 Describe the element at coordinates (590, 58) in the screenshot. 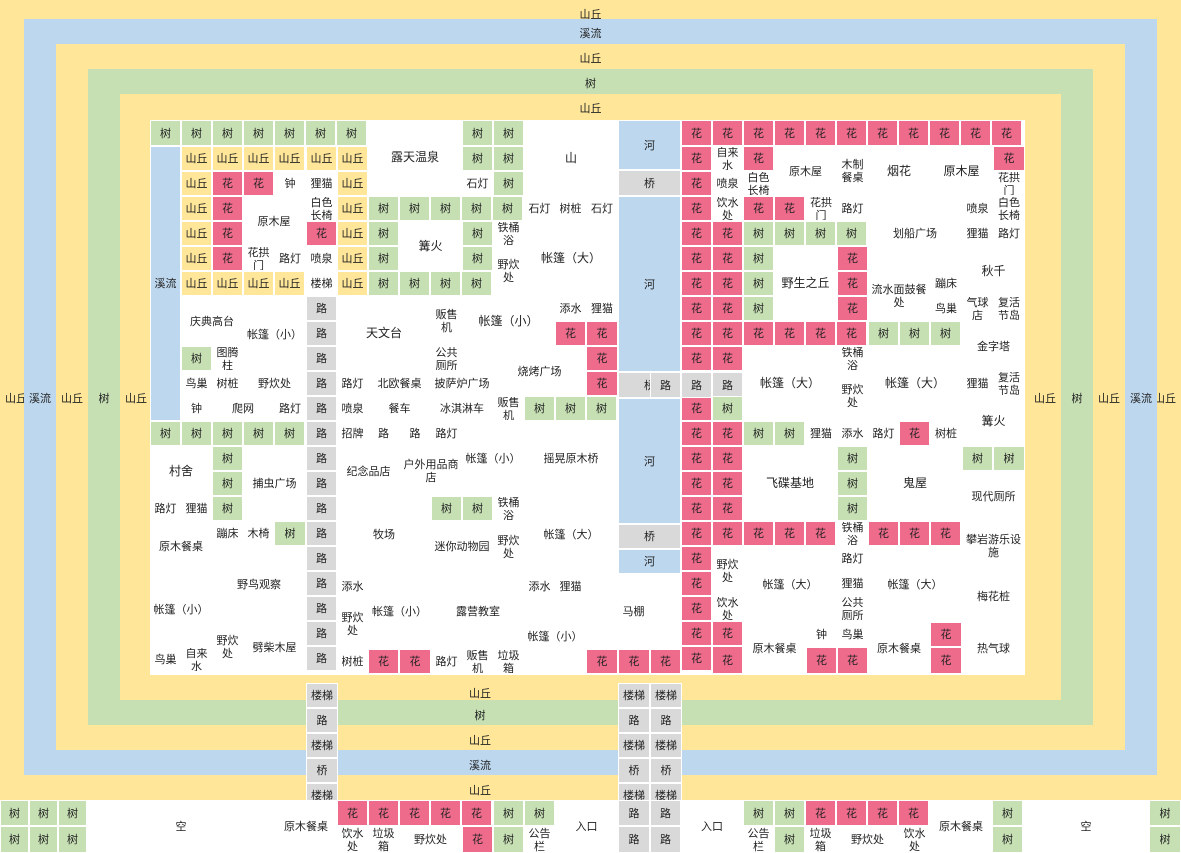

I see `ring-label: 山丘` at that location.